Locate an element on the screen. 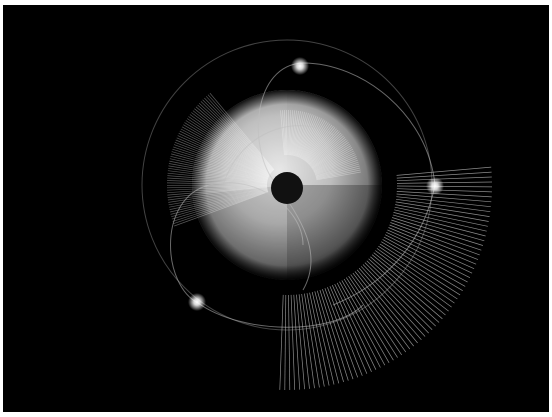 This screenshot has width=552, height=417. fan-lower-left is located at coordinates (220, 159).